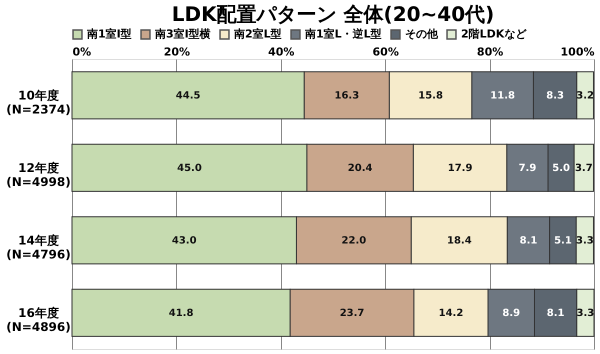 This screenshot has height=354, width=600. Describe the element at coordinates (38, 320) in the screenshot. I see `y-tick-label: 16年度 (N=4896)` at that location.